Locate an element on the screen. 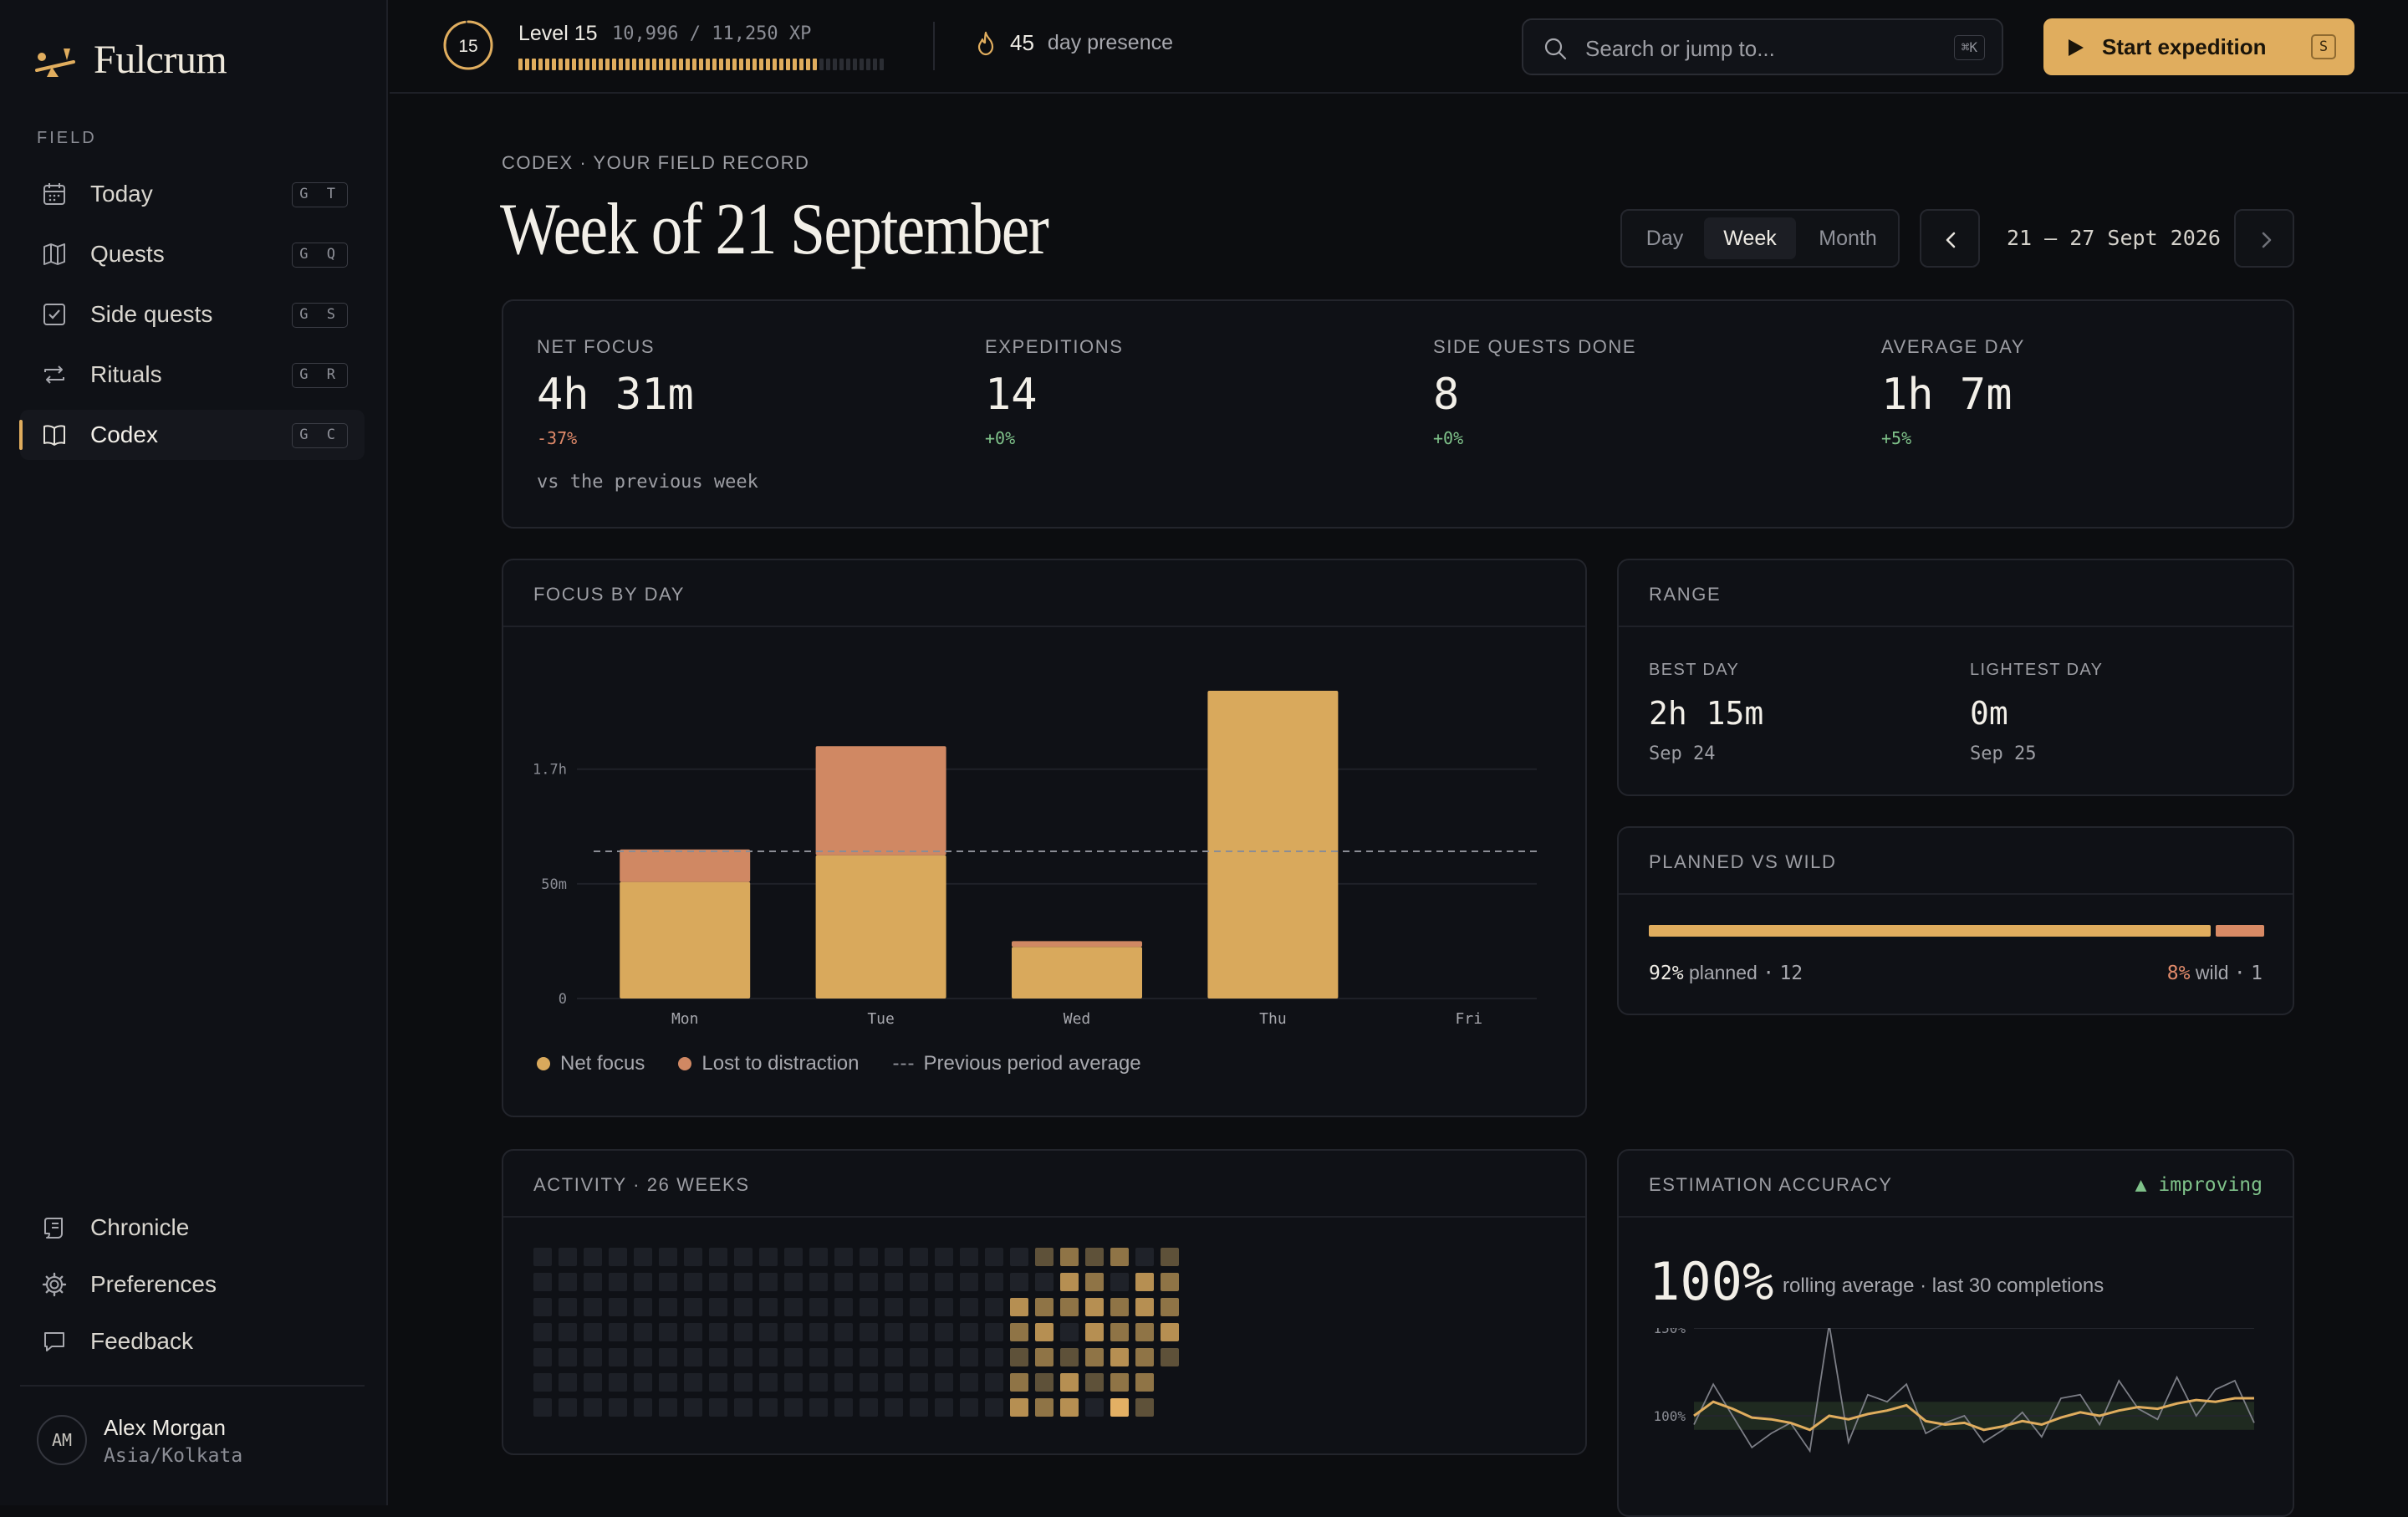 The width and height of the screenshot is (2408, 1517). period-option-month: Month is located at coordinates (1848, 239).